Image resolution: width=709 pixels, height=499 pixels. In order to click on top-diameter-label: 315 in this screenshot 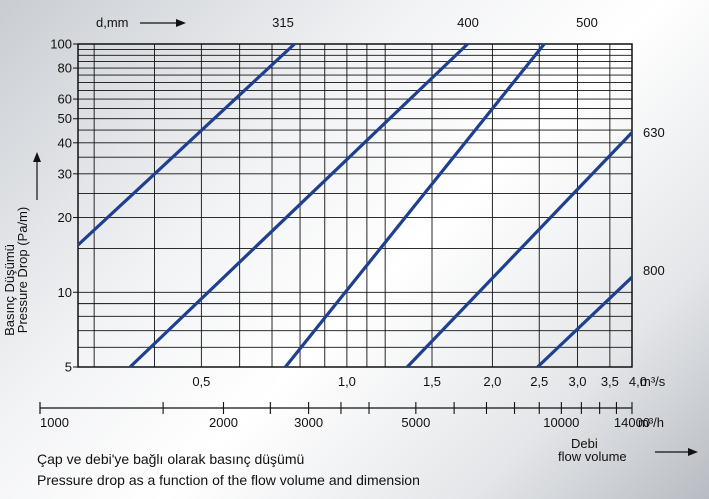, I will do `click(283, 22)`.